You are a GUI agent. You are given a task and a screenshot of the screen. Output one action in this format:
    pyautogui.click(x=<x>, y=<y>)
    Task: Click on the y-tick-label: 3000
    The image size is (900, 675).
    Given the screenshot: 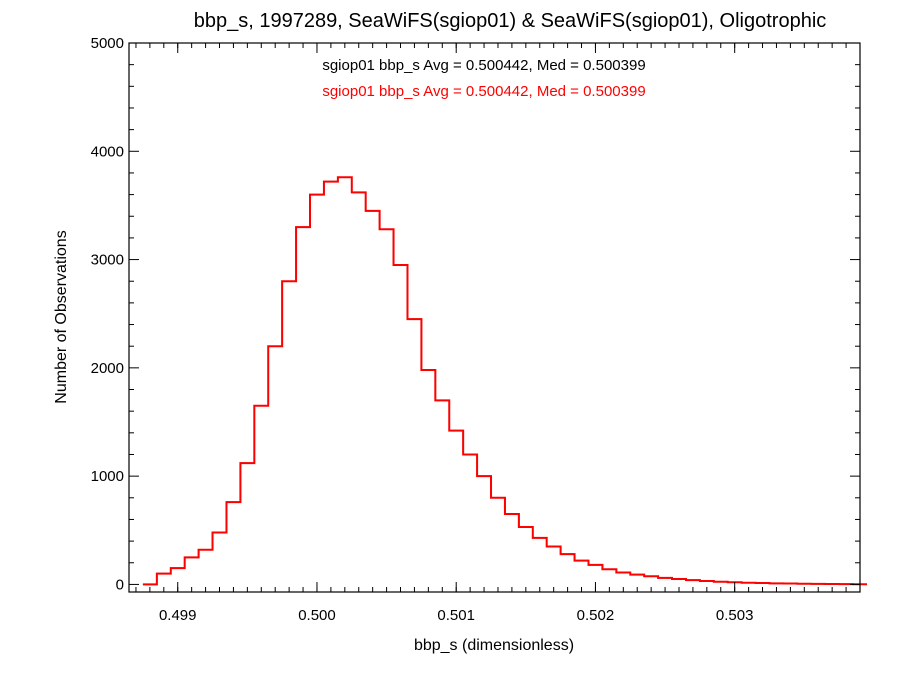 What is the action you would take?
    pyautogui.click(x=107, y=260)
    